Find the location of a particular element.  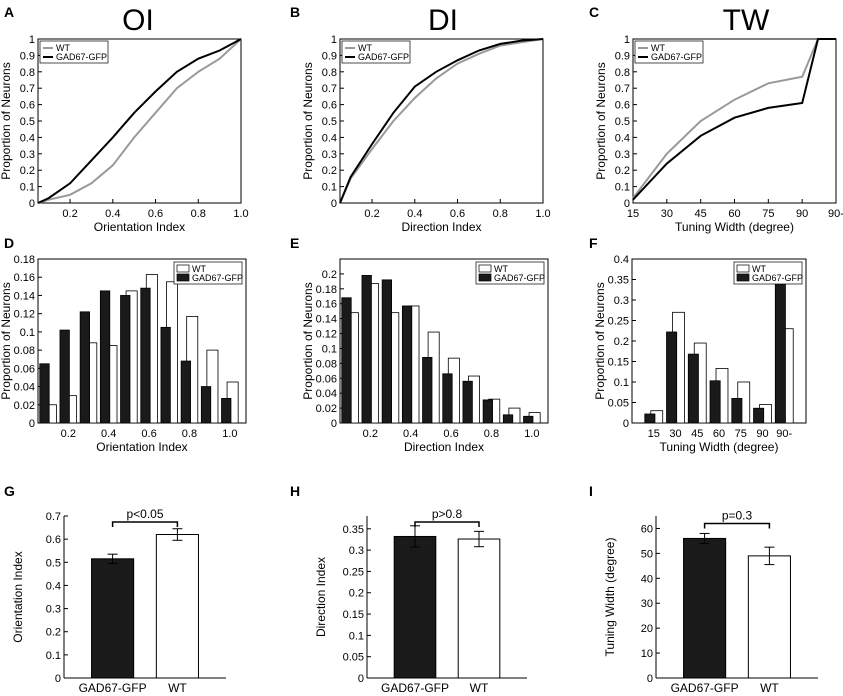

x-tick-label: 30 is located at coordinates (675, 434).